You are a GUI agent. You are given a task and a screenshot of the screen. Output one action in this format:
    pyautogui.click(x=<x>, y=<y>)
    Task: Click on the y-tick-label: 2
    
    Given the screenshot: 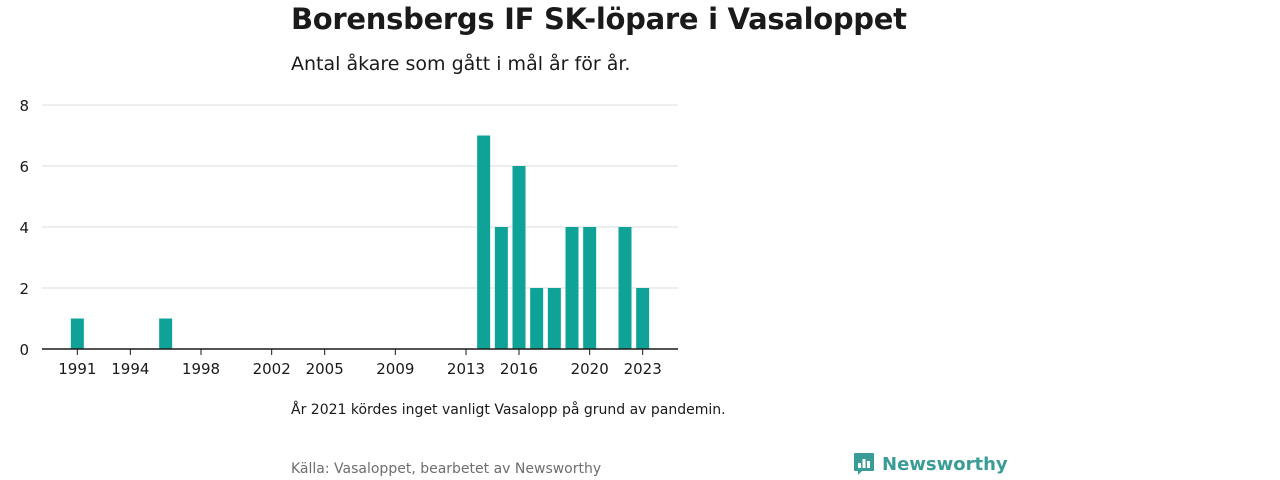 What is the action you would take?
    pyautogui.click(x=24, y=289)
    